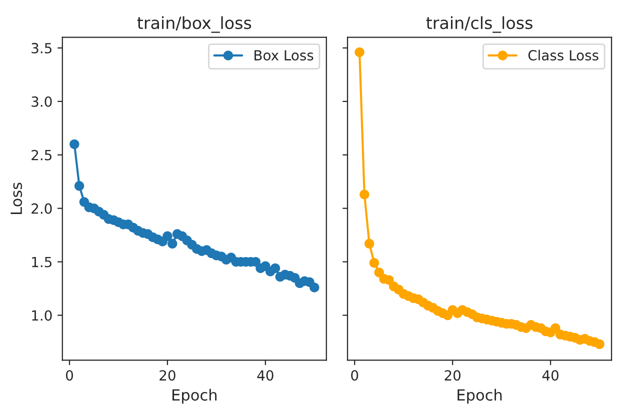 The width and height of the screenshot is (624, 414). Describe the element at coordinates (479, 24) in the screenshot. I see `chart-title: train/cls_loss` at that location.